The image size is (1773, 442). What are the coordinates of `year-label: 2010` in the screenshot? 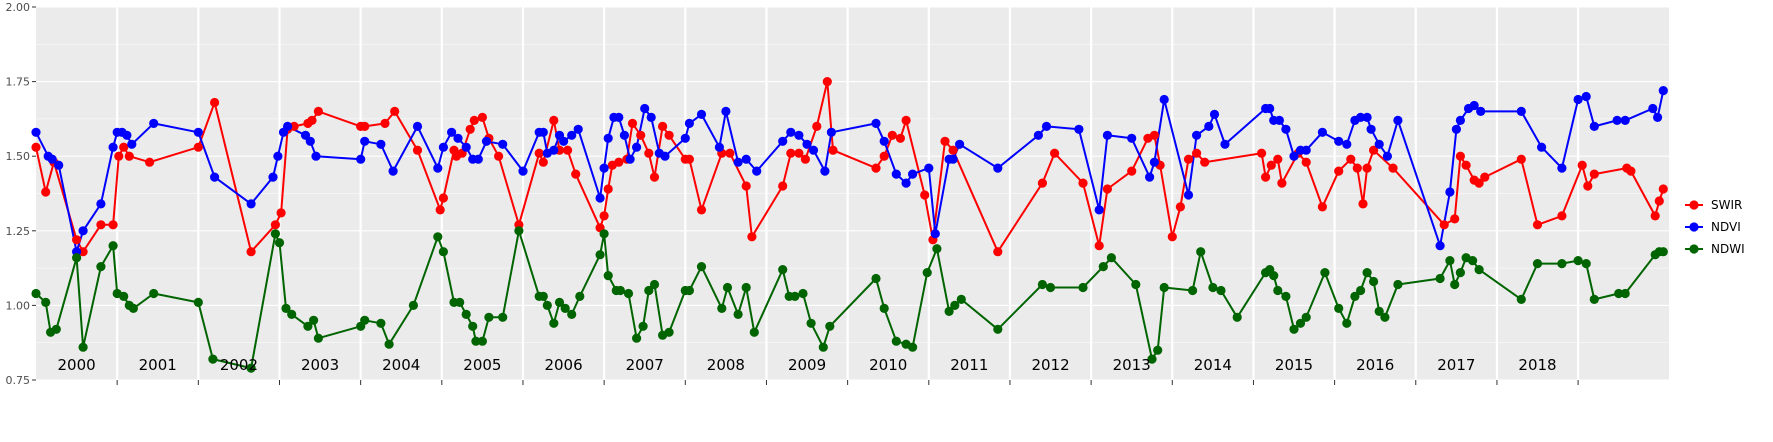 It's located at (888, 365).